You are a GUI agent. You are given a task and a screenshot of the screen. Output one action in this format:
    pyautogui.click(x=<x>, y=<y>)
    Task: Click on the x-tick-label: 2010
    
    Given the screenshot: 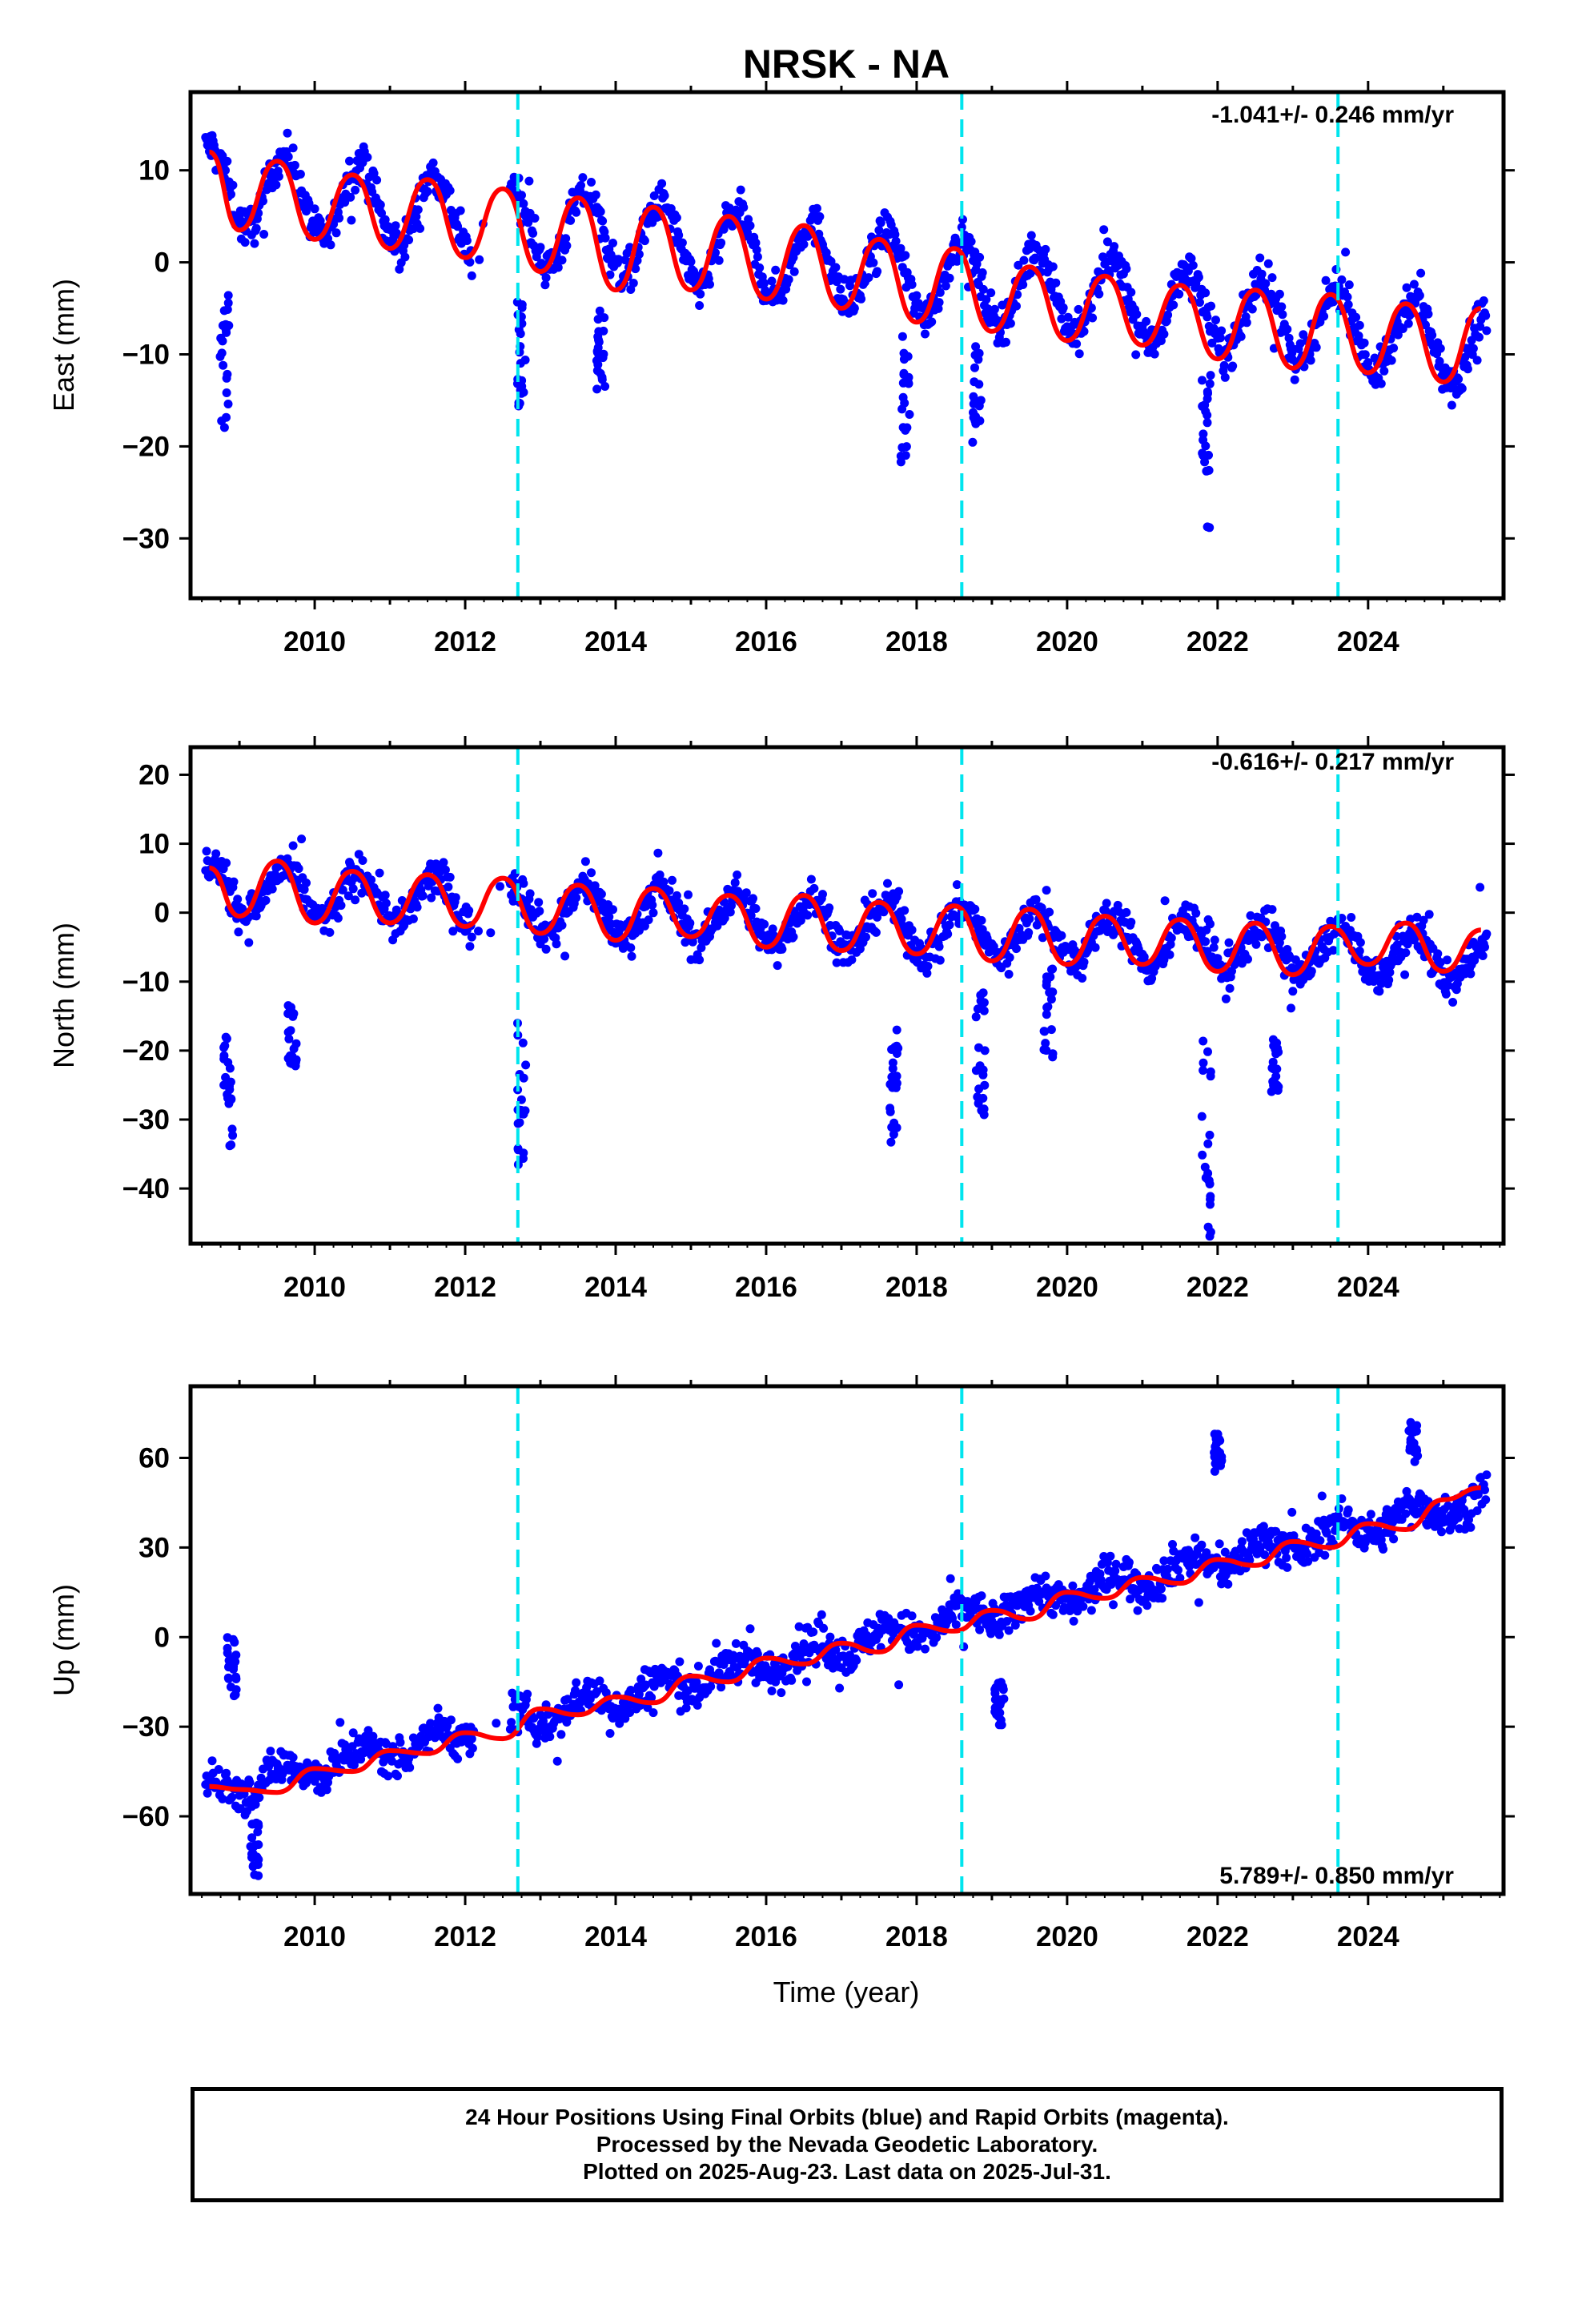 What is the action you would take?
    pyautogui.click(x=315, y=641)
    